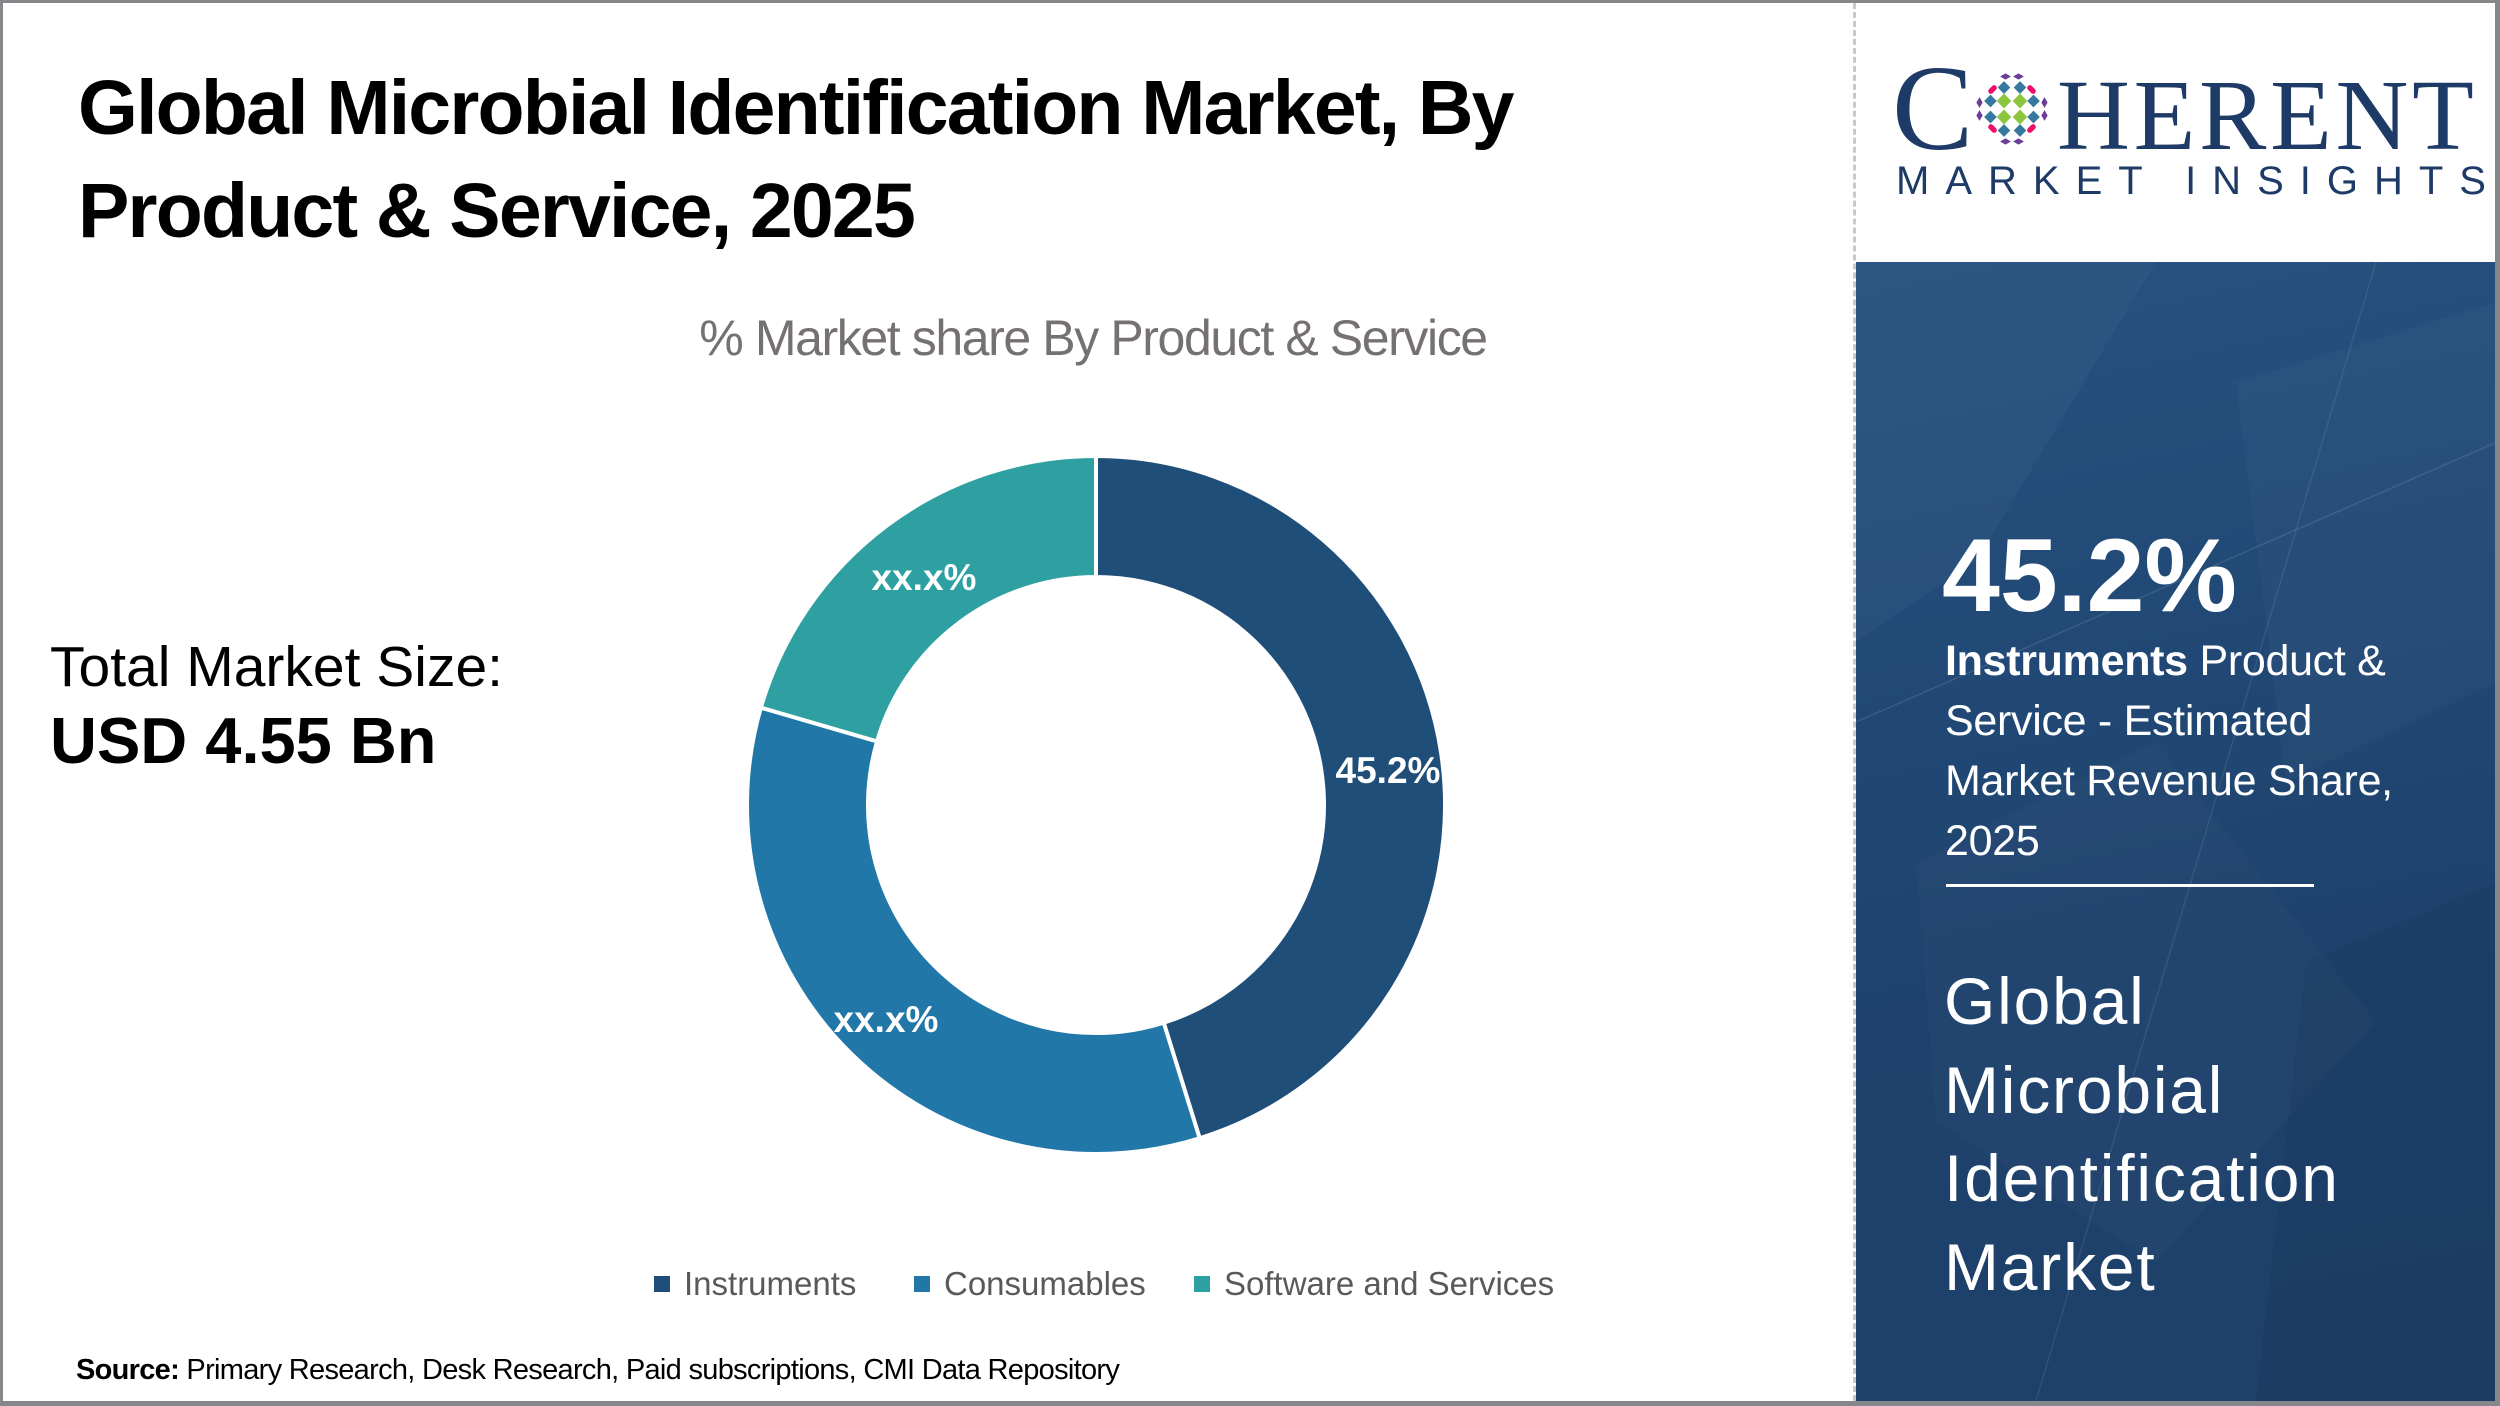 The image size is (2500, 1406). Describe the element at coordinates (1388, 770) in the screenshot. I see `svg-text: 45.2%` at that location.